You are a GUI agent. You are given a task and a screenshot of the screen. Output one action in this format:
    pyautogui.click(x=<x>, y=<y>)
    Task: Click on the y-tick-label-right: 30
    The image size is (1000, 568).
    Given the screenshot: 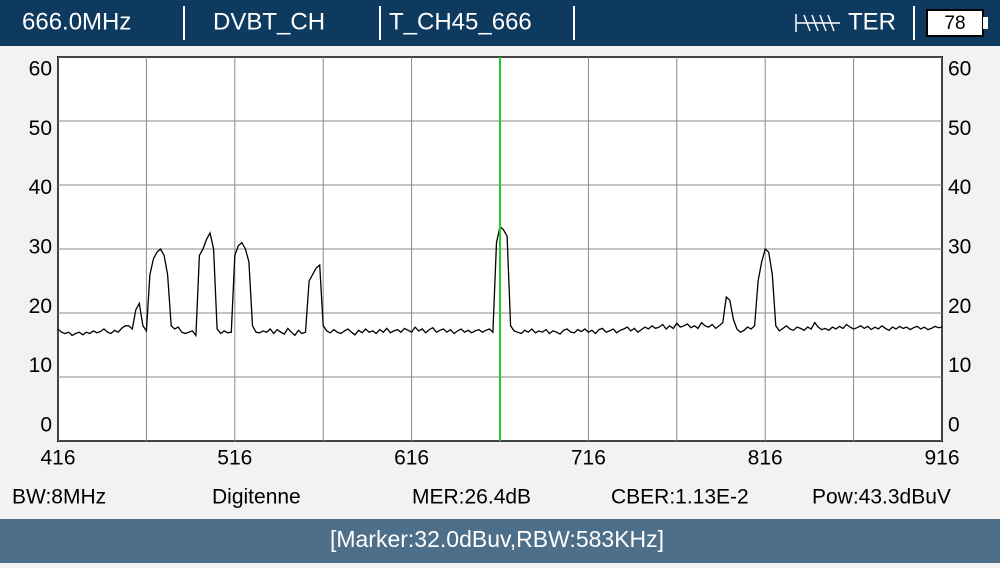 What is the action you would take?
    pyautogui.click(x=959, y=247)
    